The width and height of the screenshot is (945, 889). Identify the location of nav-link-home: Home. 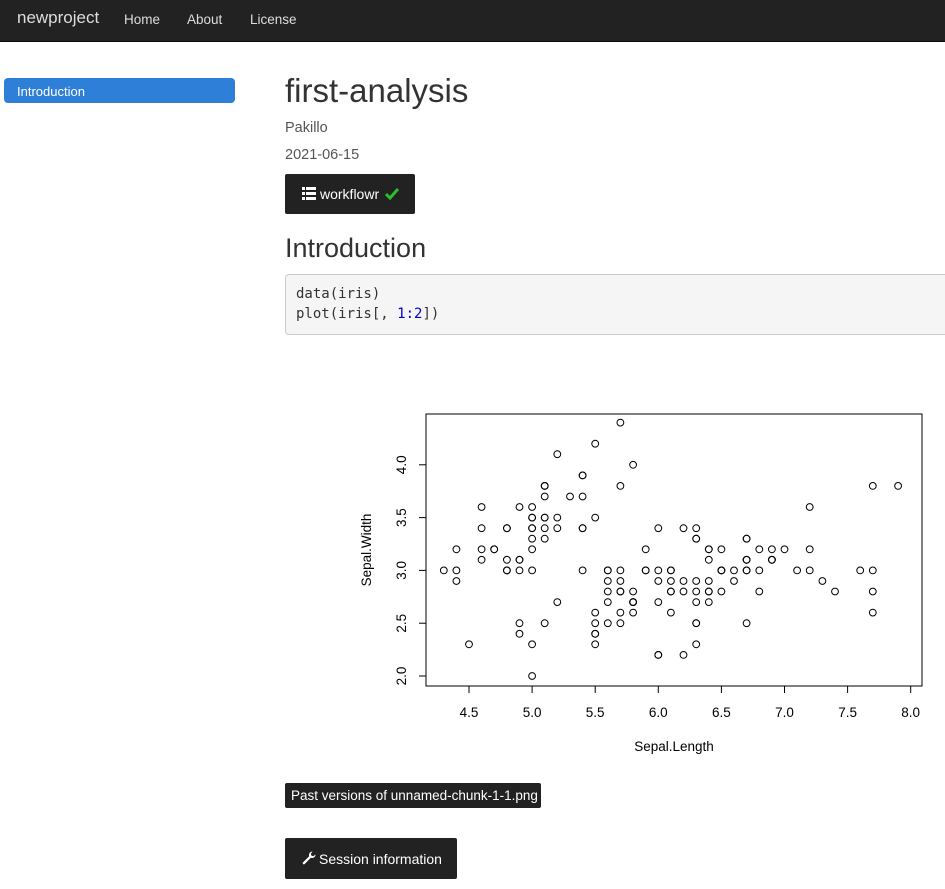
(142, 19).